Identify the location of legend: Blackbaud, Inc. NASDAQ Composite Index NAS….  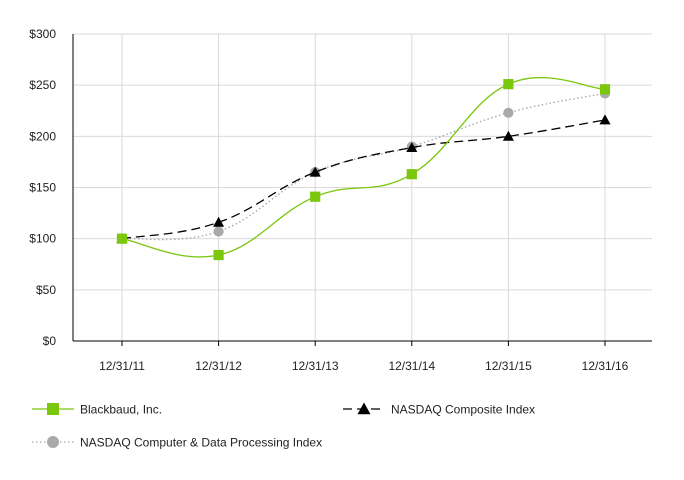
(283, 426).